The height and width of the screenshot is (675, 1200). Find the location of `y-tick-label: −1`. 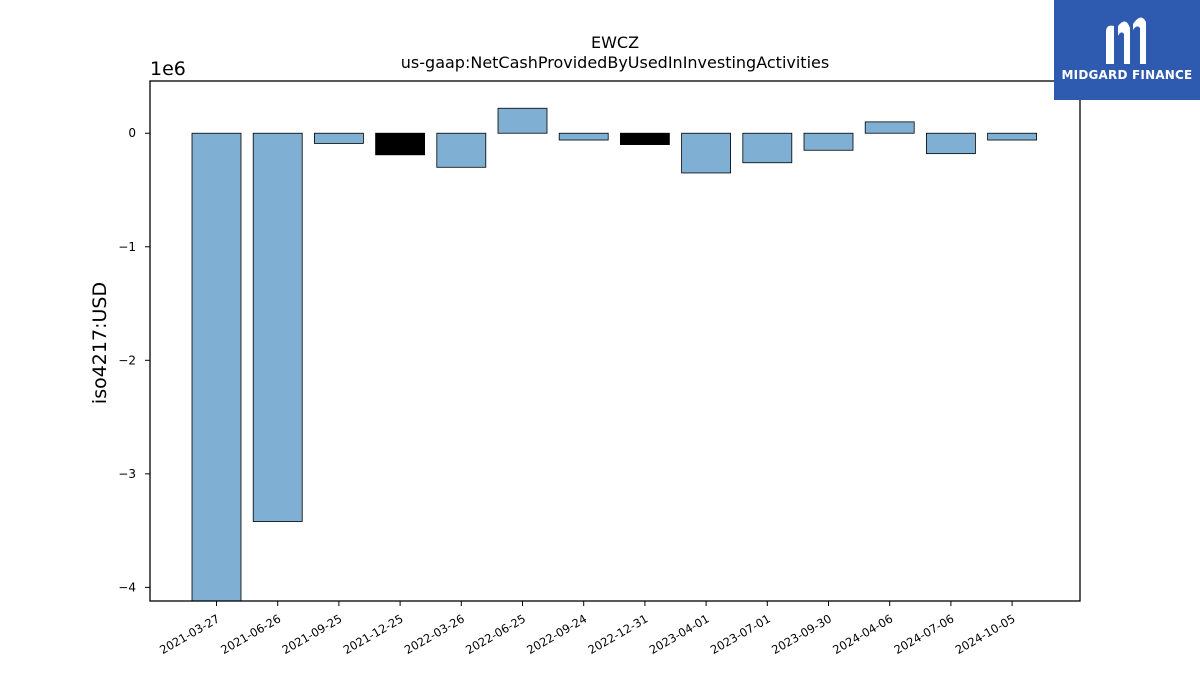

y-tick-label: −1 is located at coordinates (127, 247).